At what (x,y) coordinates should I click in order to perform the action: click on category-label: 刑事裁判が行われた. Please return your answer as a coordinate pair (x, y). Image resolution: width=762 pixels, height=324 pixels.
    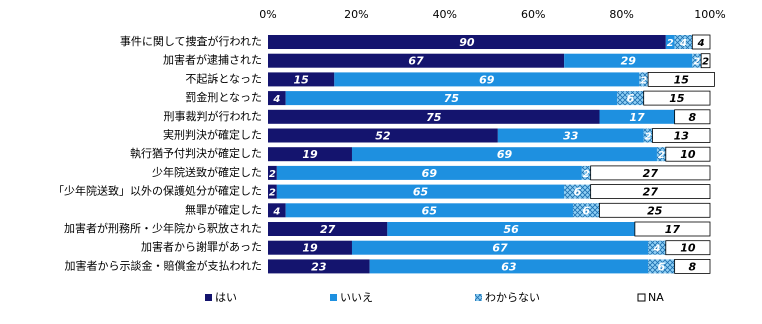
    Looking at the image, I should click on (213, 116).